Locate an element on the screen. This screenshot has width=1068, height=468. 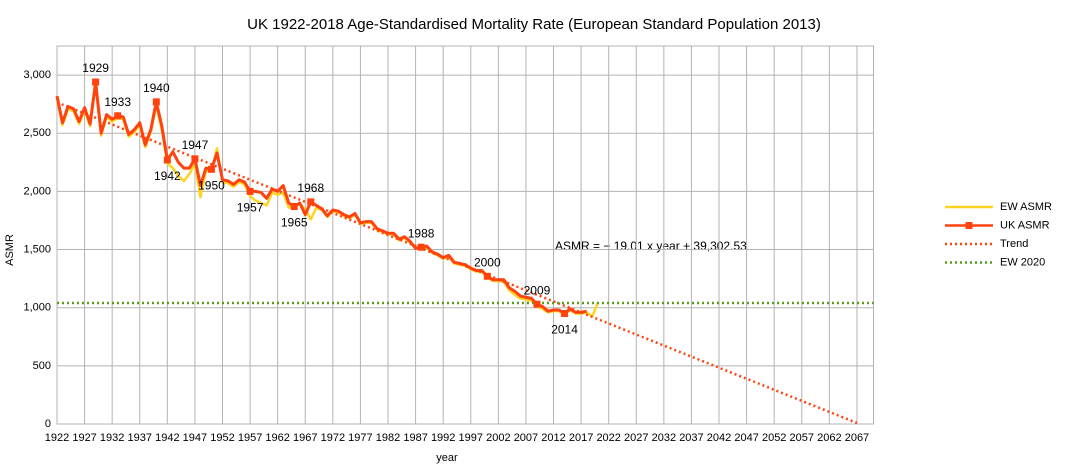
x-tick-label: 1987 is located at coordinates (415, 438).